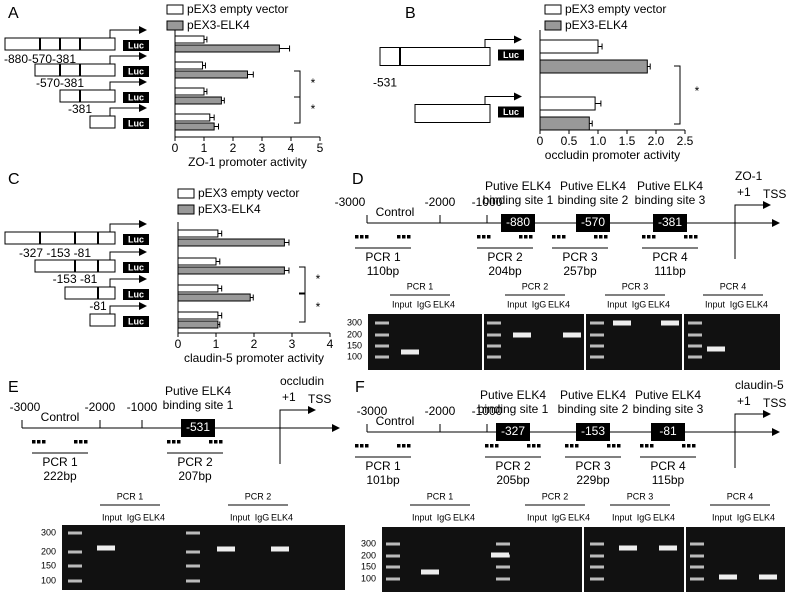 The height and width of the screenshot is (594, 800). What do you see at coordinates (627, 141) in the screenshot?
I see `x-tick-label: 1.5` at bounding box center [627, 141].